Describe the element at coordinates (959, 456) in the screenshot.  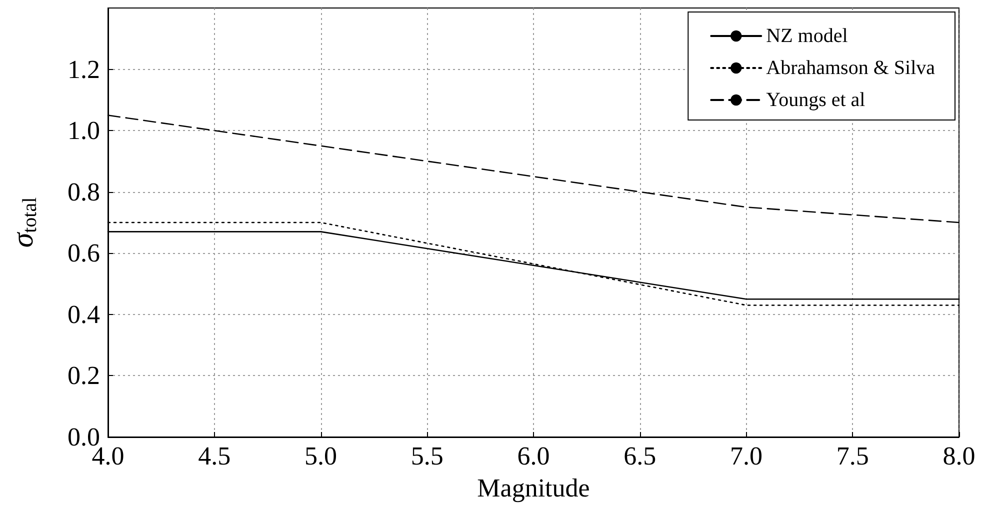
I see `x-tick-label: 8.0` at that location.